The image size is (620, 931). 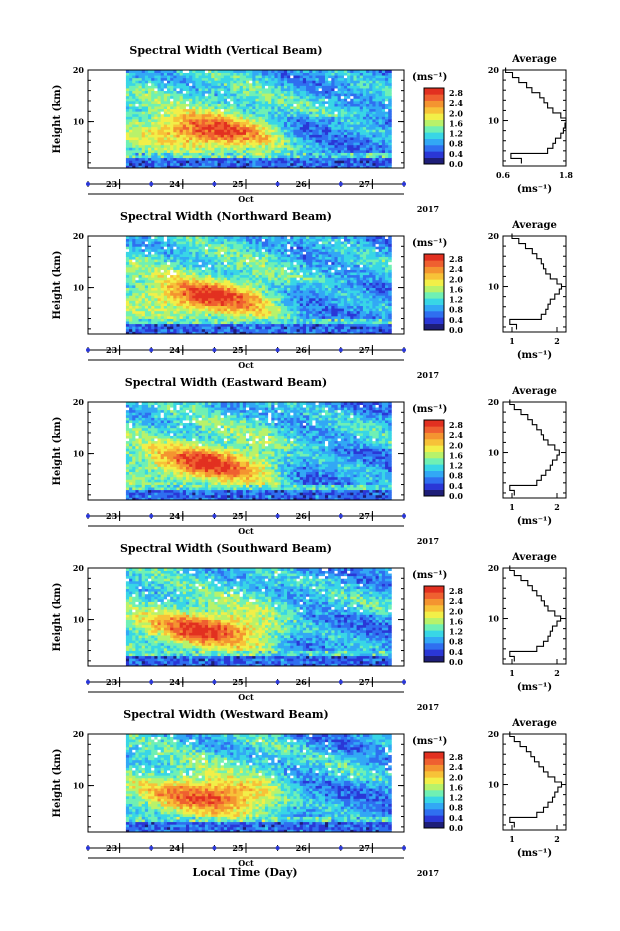 I want to click on colorbar-swatch, so click(x=434, y=123).